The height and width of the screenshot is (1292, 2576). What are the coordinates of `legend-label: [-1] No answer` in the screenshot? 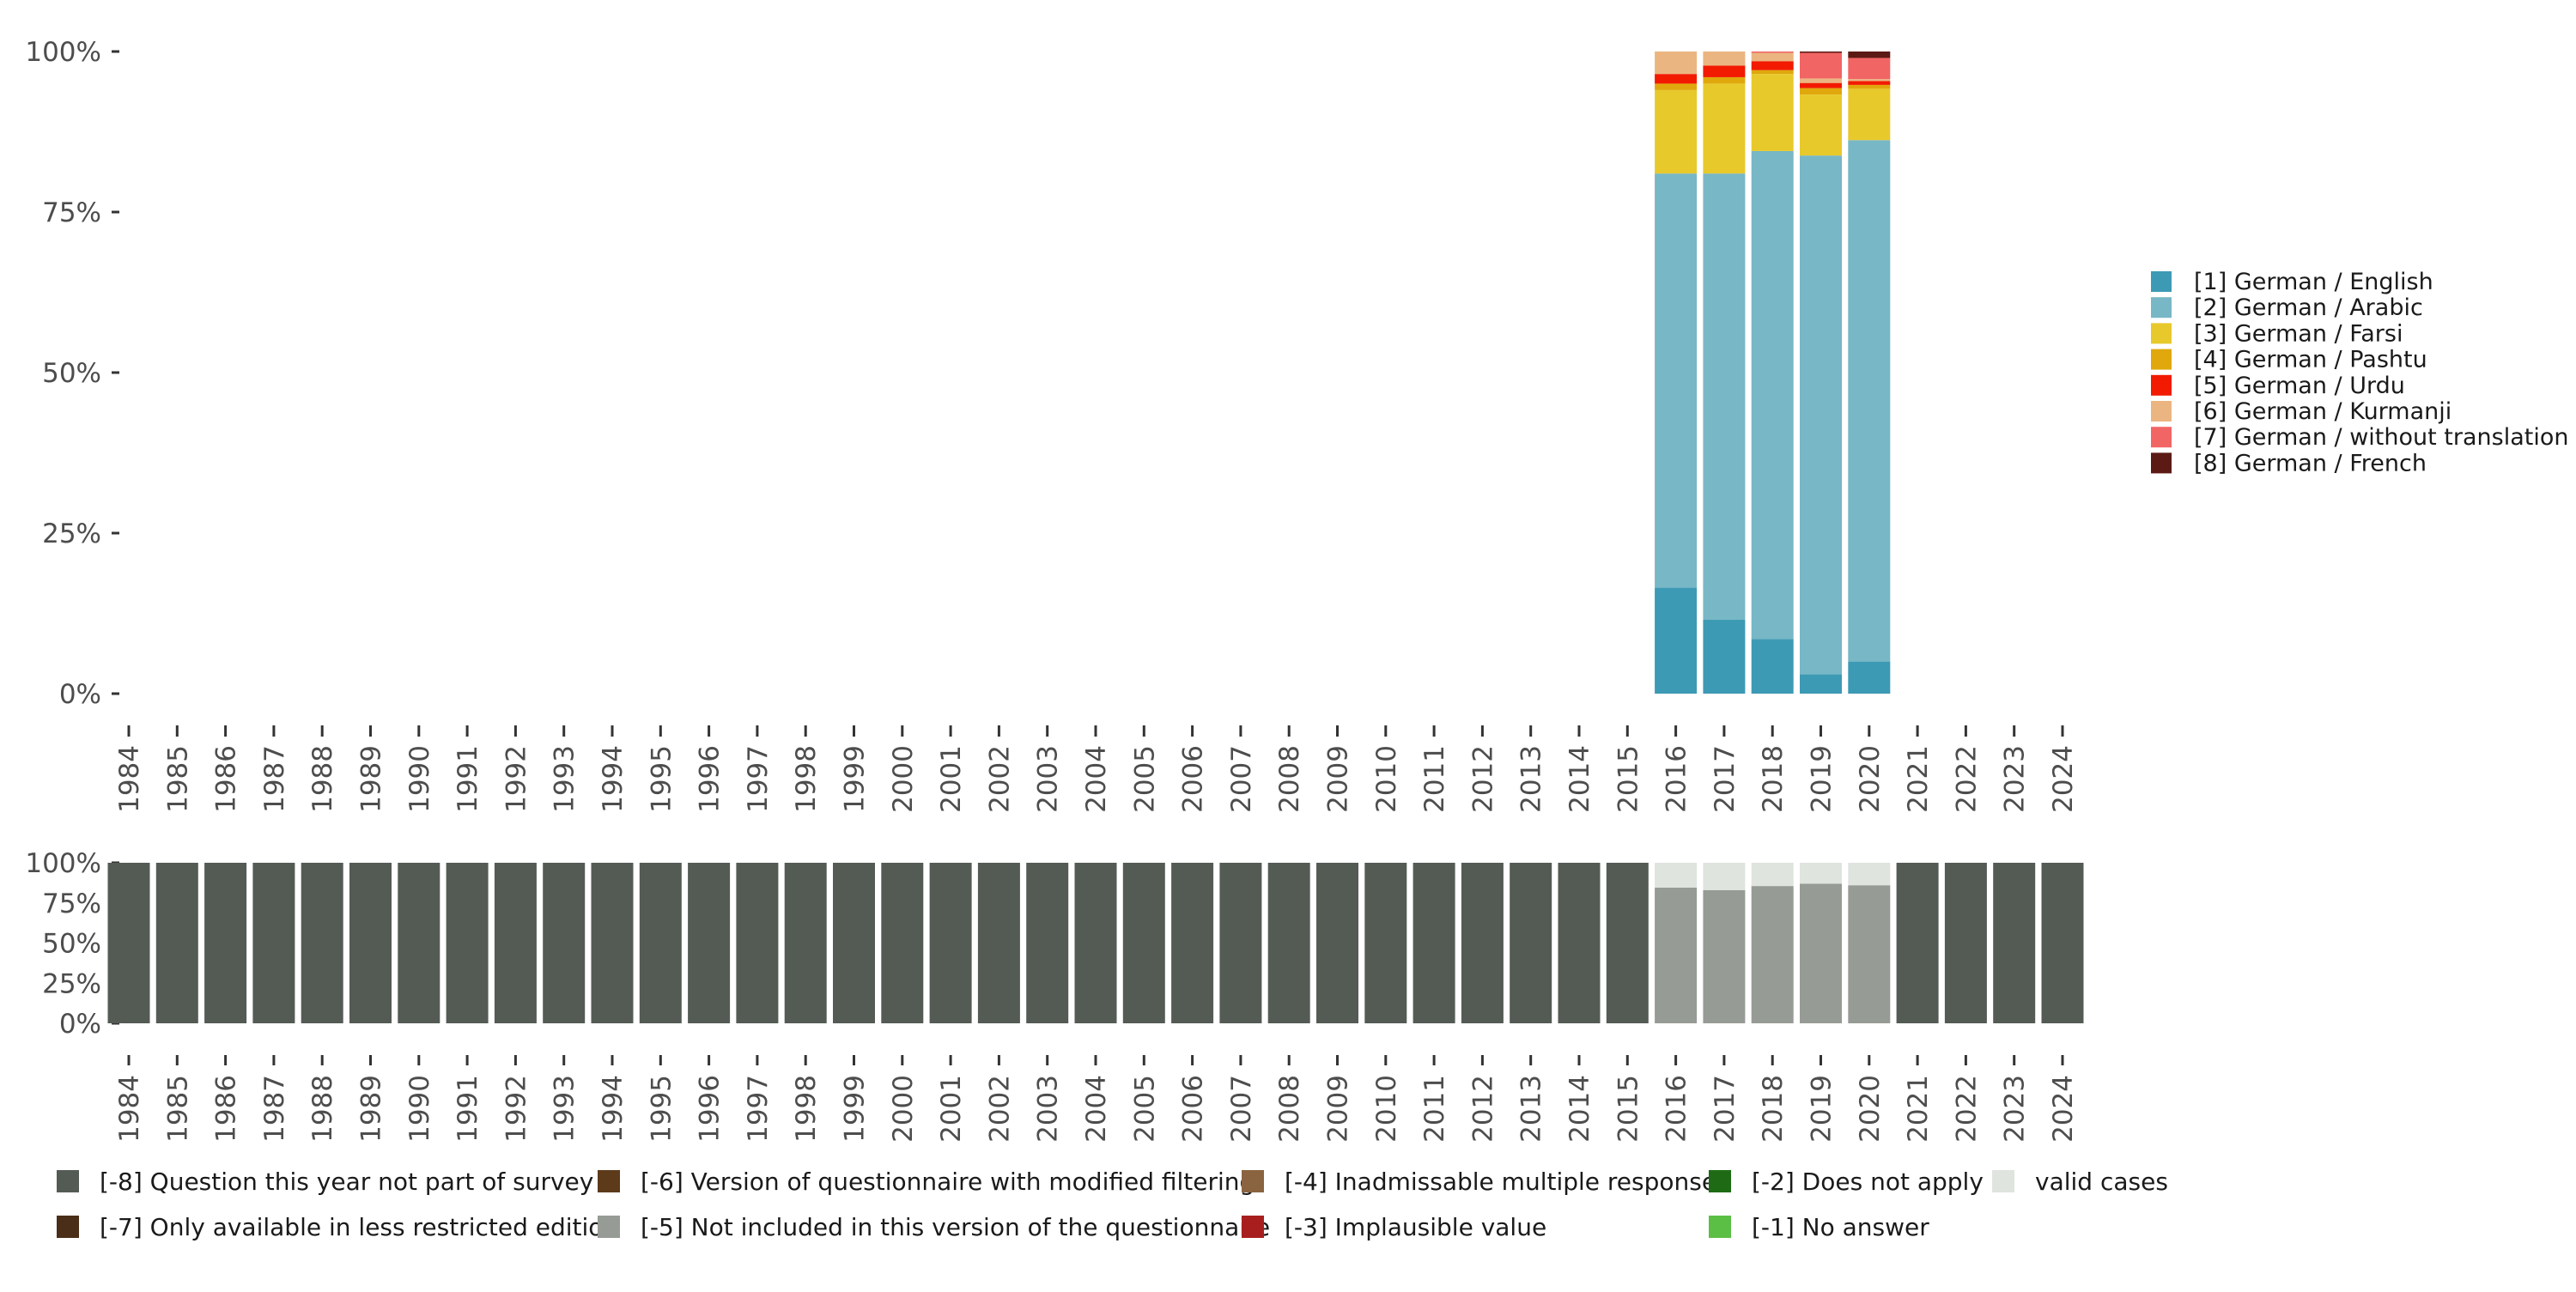 It's located at (1841, 1227).